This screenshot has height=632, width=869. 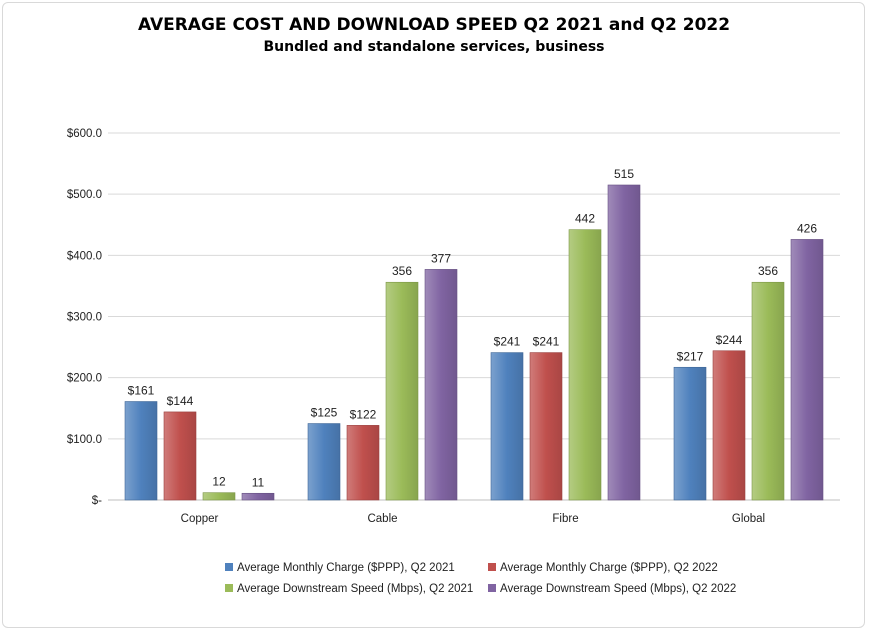 What do you see at coordinates (690, 356) in the screenshot?
I see `data-label: $217` at bounding box center [690, 356].